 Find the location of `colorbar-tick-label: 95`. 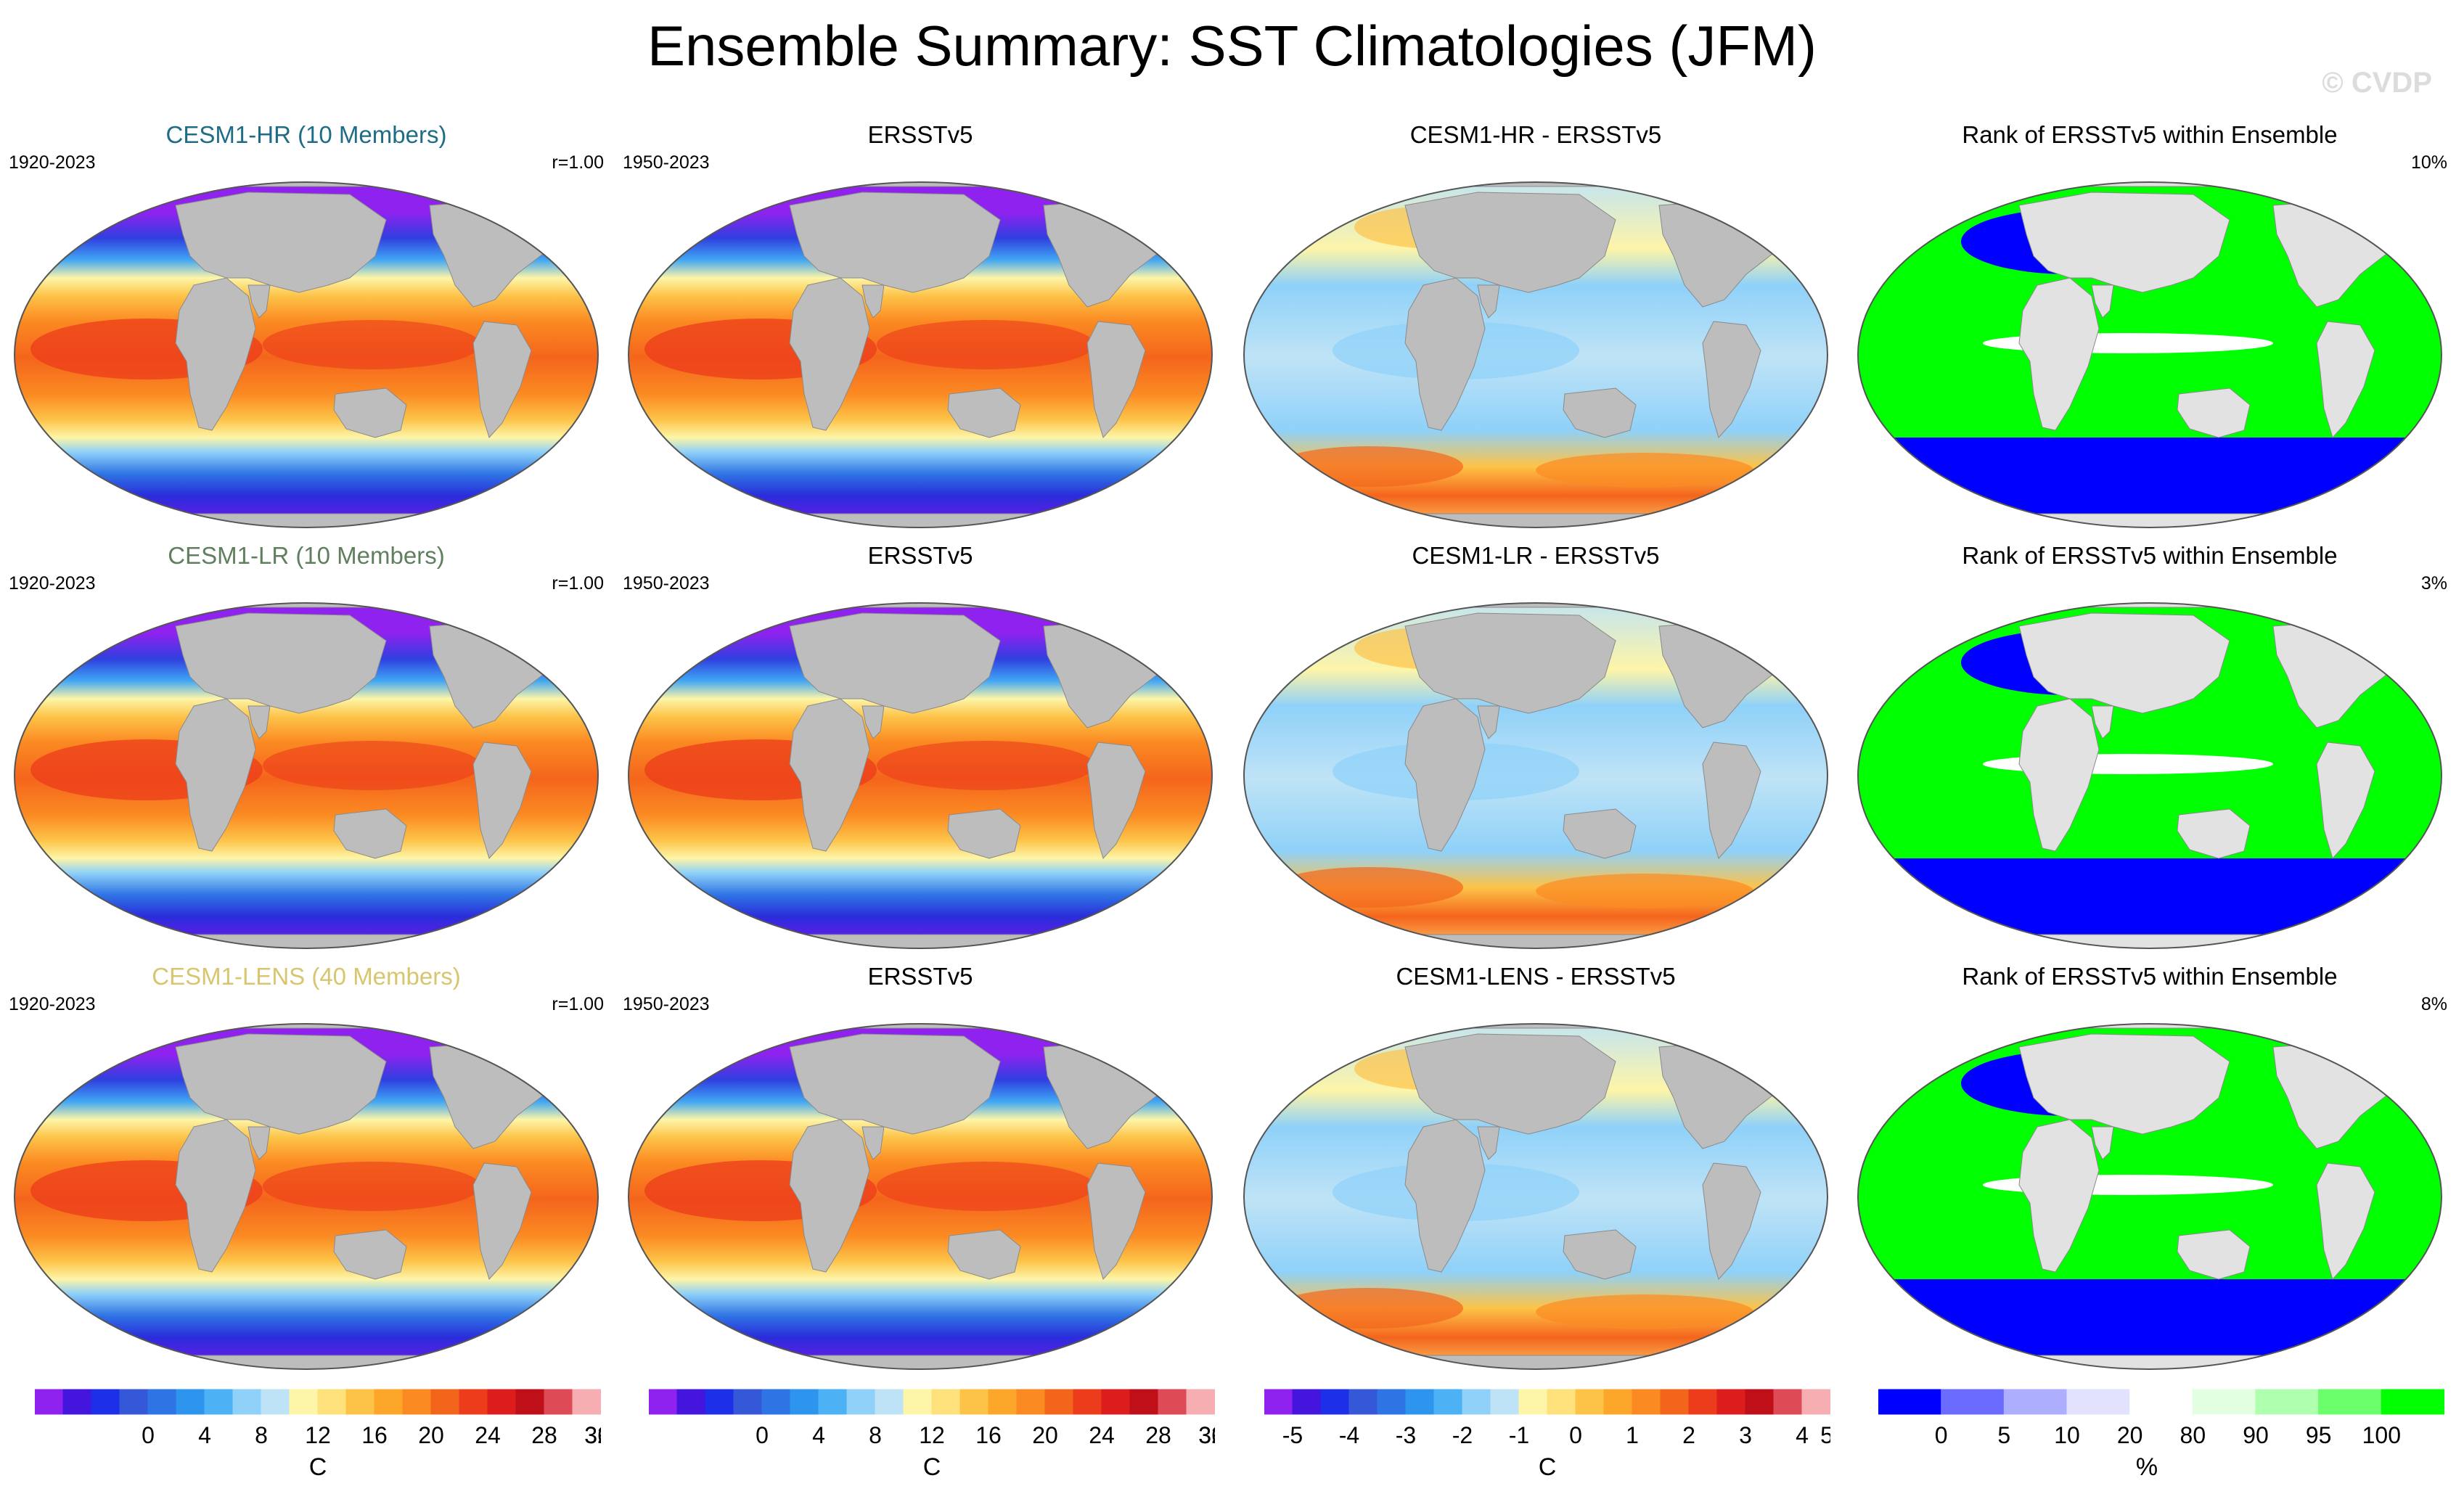

colorbar-tick-label: 95 is located at coordinates (2319, 1435).